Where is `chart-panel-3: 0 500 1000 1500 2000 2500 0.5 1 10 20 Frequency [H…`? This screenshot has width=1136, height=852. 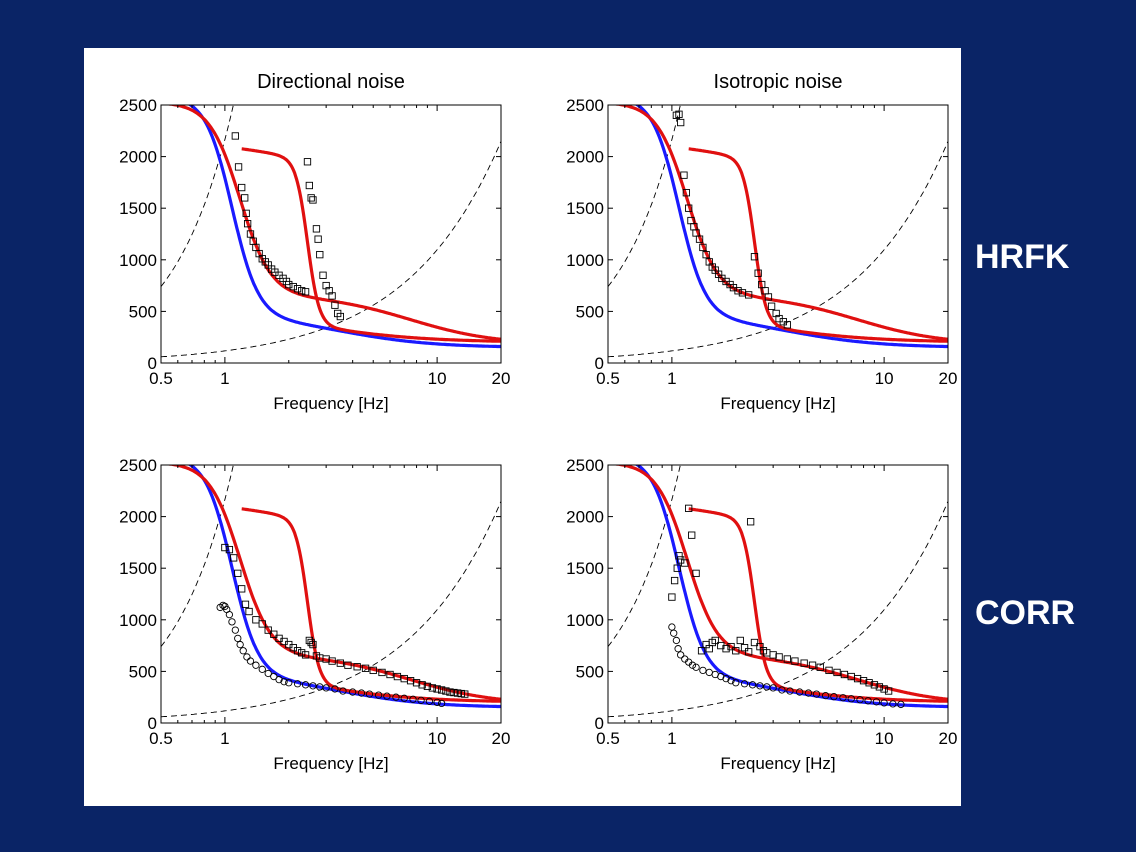 chart-panel-3: 0 500 1000 1500 2000 2500 0.5 1 10 20 Frequency [H… is located at coordinates (314, 614).